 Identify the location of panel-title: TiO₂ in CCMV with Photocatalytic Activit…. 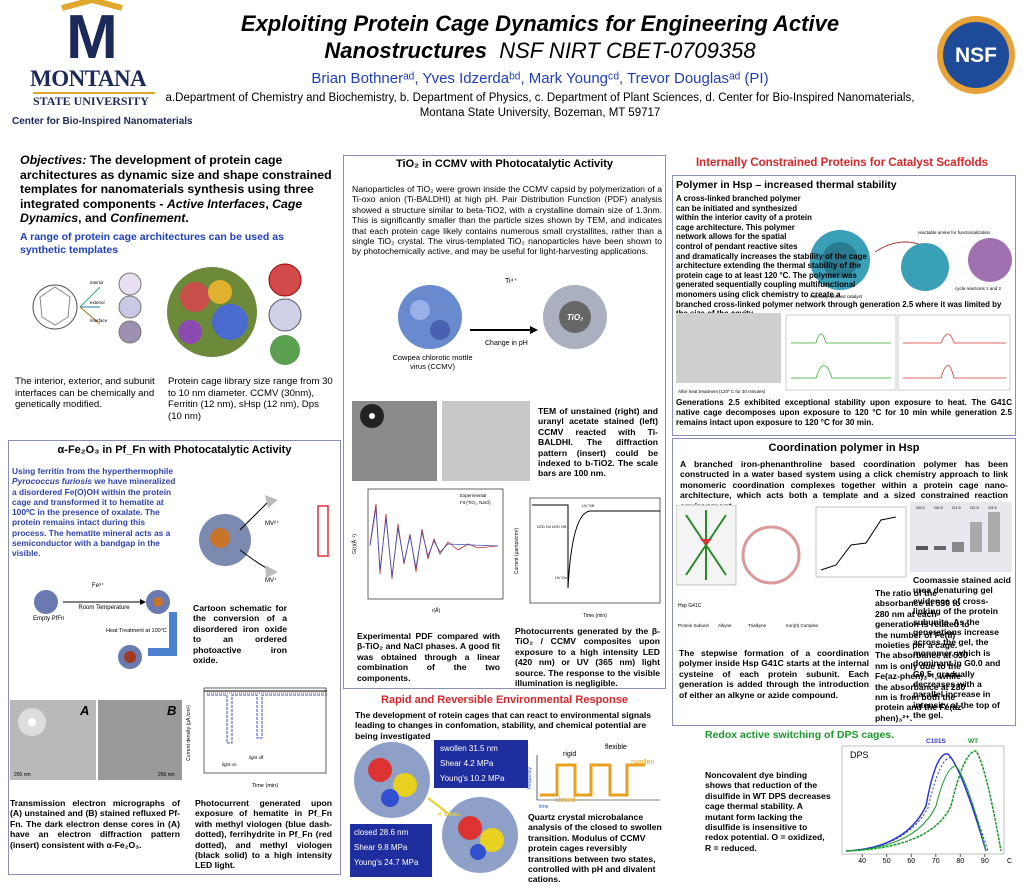
(504, 164).